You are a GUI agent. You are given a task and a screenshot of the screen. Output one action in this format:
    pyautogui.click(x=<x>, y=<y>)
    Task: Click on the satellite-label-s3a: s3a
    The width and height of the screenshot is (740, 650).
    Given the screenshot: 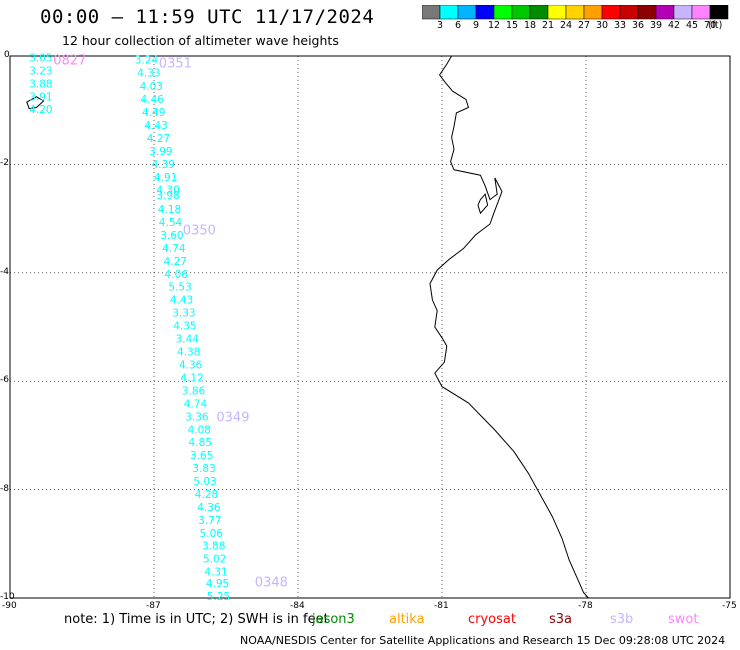 What is the action you would take?
    pyautogui.click(x=561, y=619)
    